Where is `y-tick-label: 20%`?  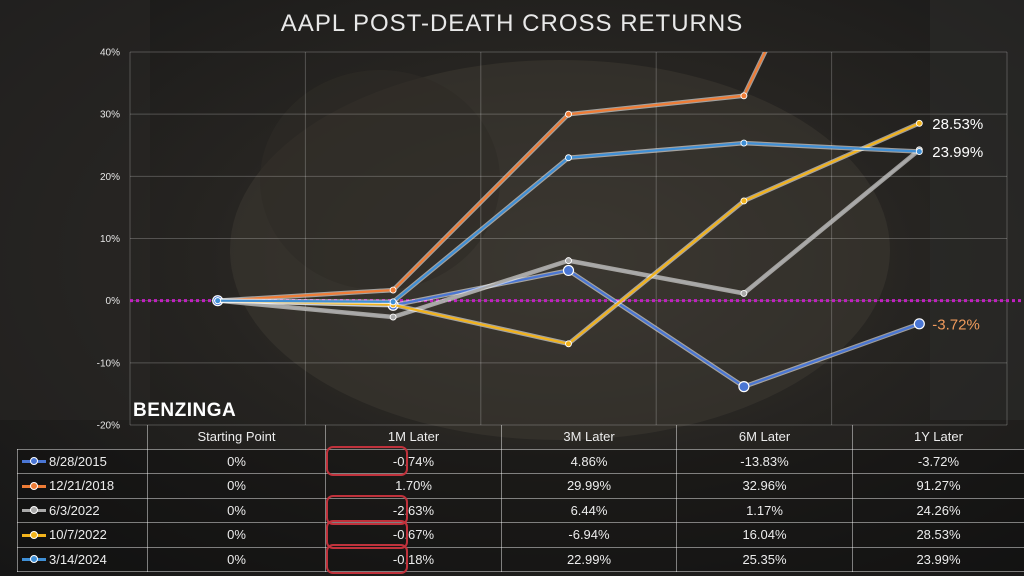 y-tick-label: 20% is located at coordinates (110, 177).